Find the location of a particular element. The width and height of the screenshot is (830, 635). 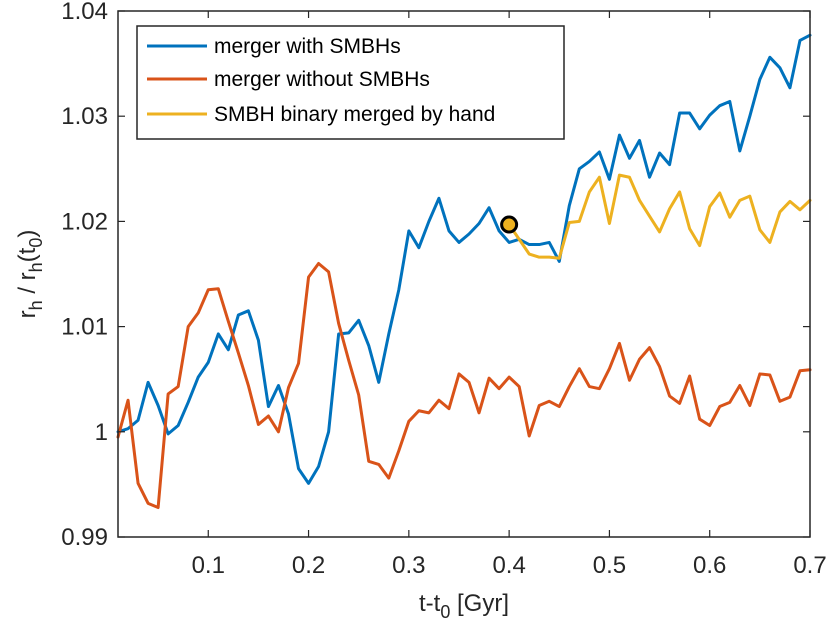

x-axis-title: t-t0 [Gyr] is located at coordinates (464, 606).